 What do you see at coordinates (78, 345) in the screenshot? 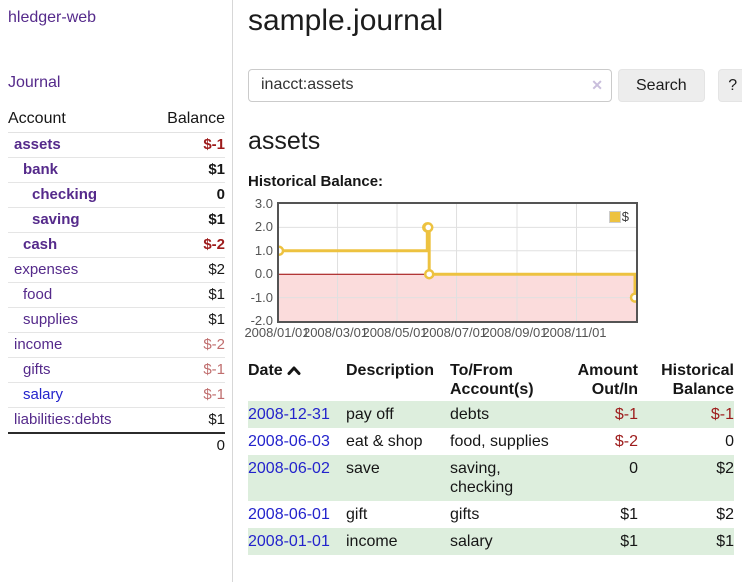
I see `account-name-cell: income` at bounding box center [78, 345].